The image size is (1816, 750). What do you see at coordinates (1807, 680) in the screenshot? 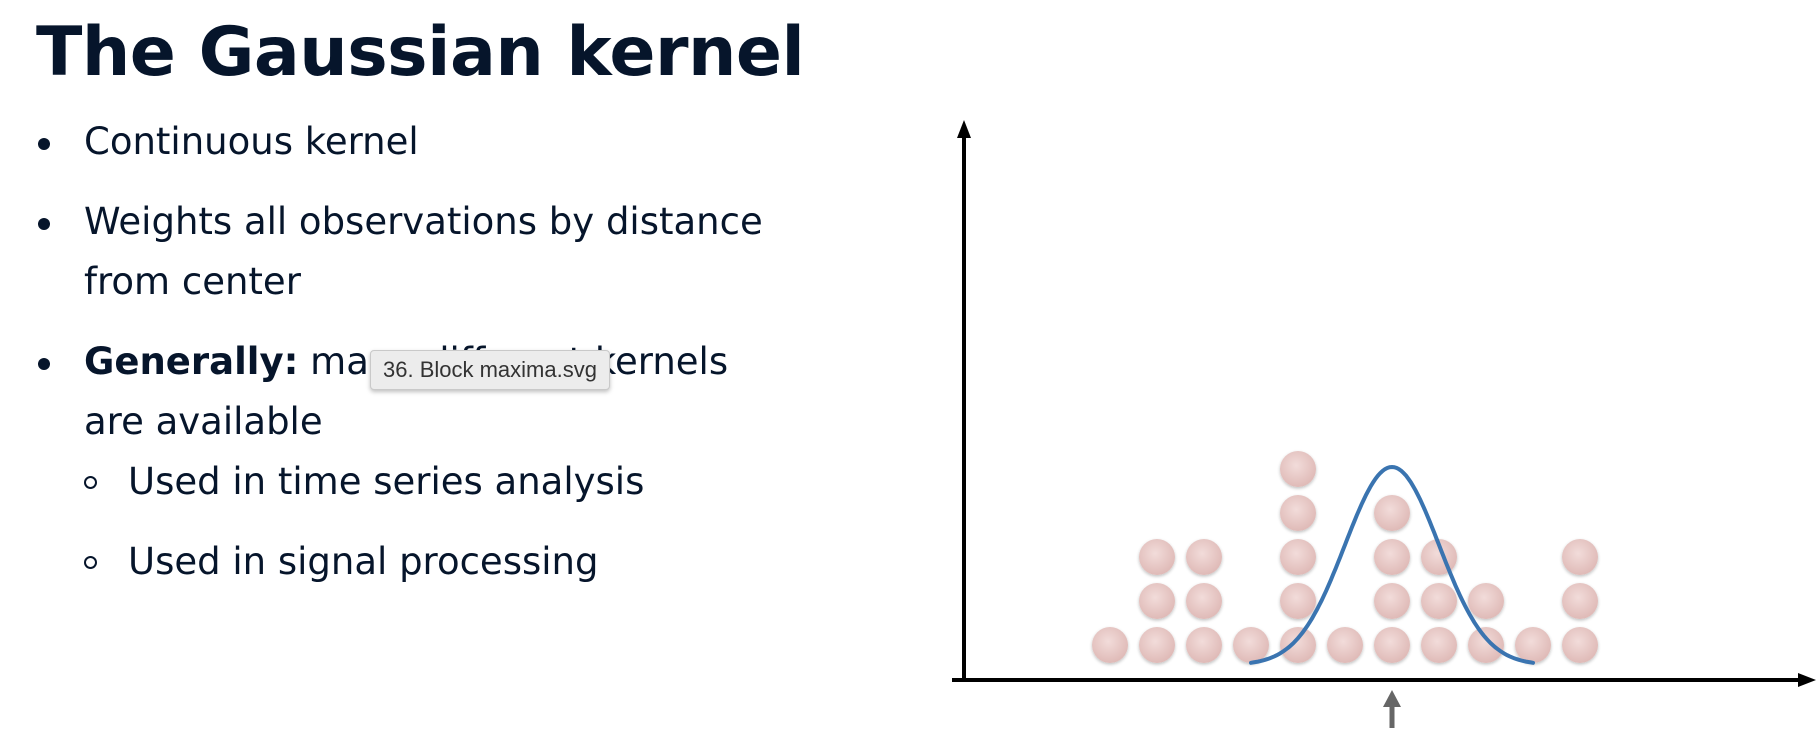
I see `x-axis-arrowhead` at bounding box center [1807, 680].